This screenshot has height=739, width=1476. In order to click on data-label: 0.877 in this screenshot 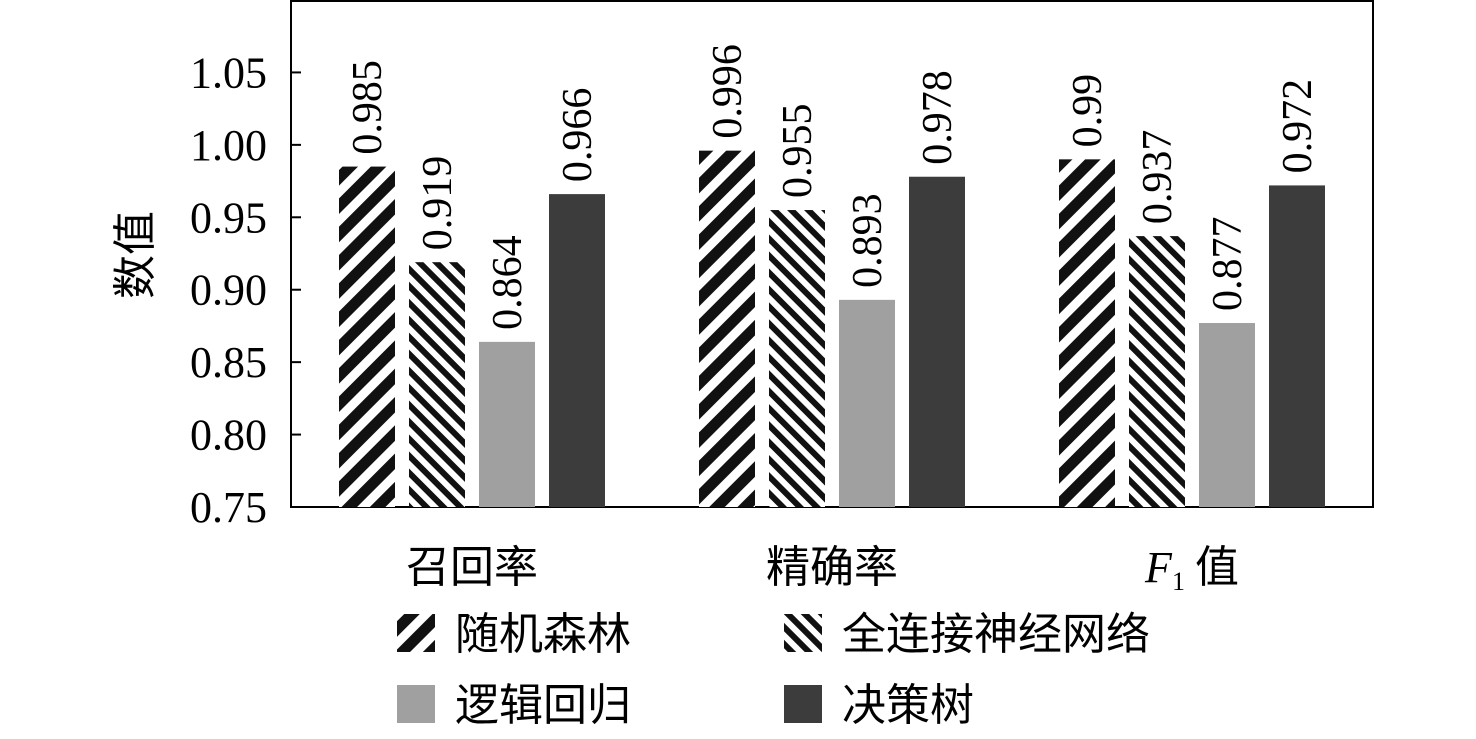, I will do `click(1228, 264)`.